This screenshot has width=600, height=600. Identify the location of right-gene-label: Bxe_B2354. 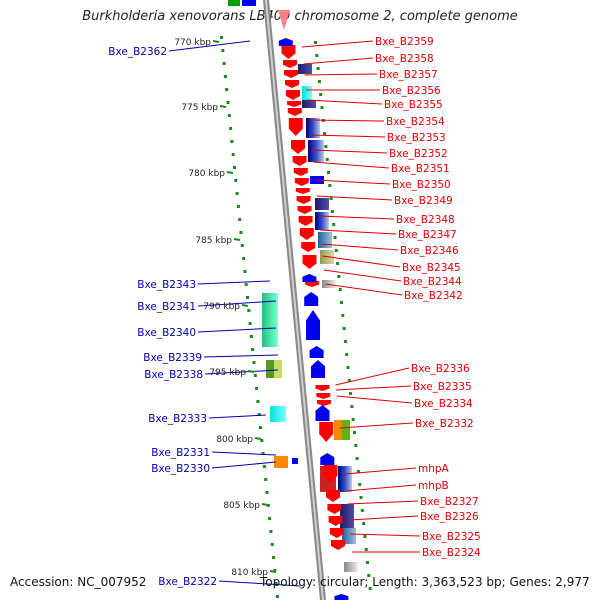
(415, 122).